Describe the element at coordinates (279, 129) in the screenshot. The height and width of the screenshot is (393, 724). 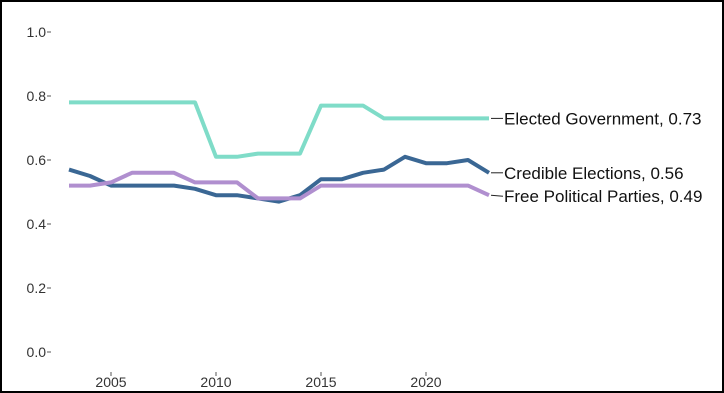
I see `series-line-elected-government` at that location.